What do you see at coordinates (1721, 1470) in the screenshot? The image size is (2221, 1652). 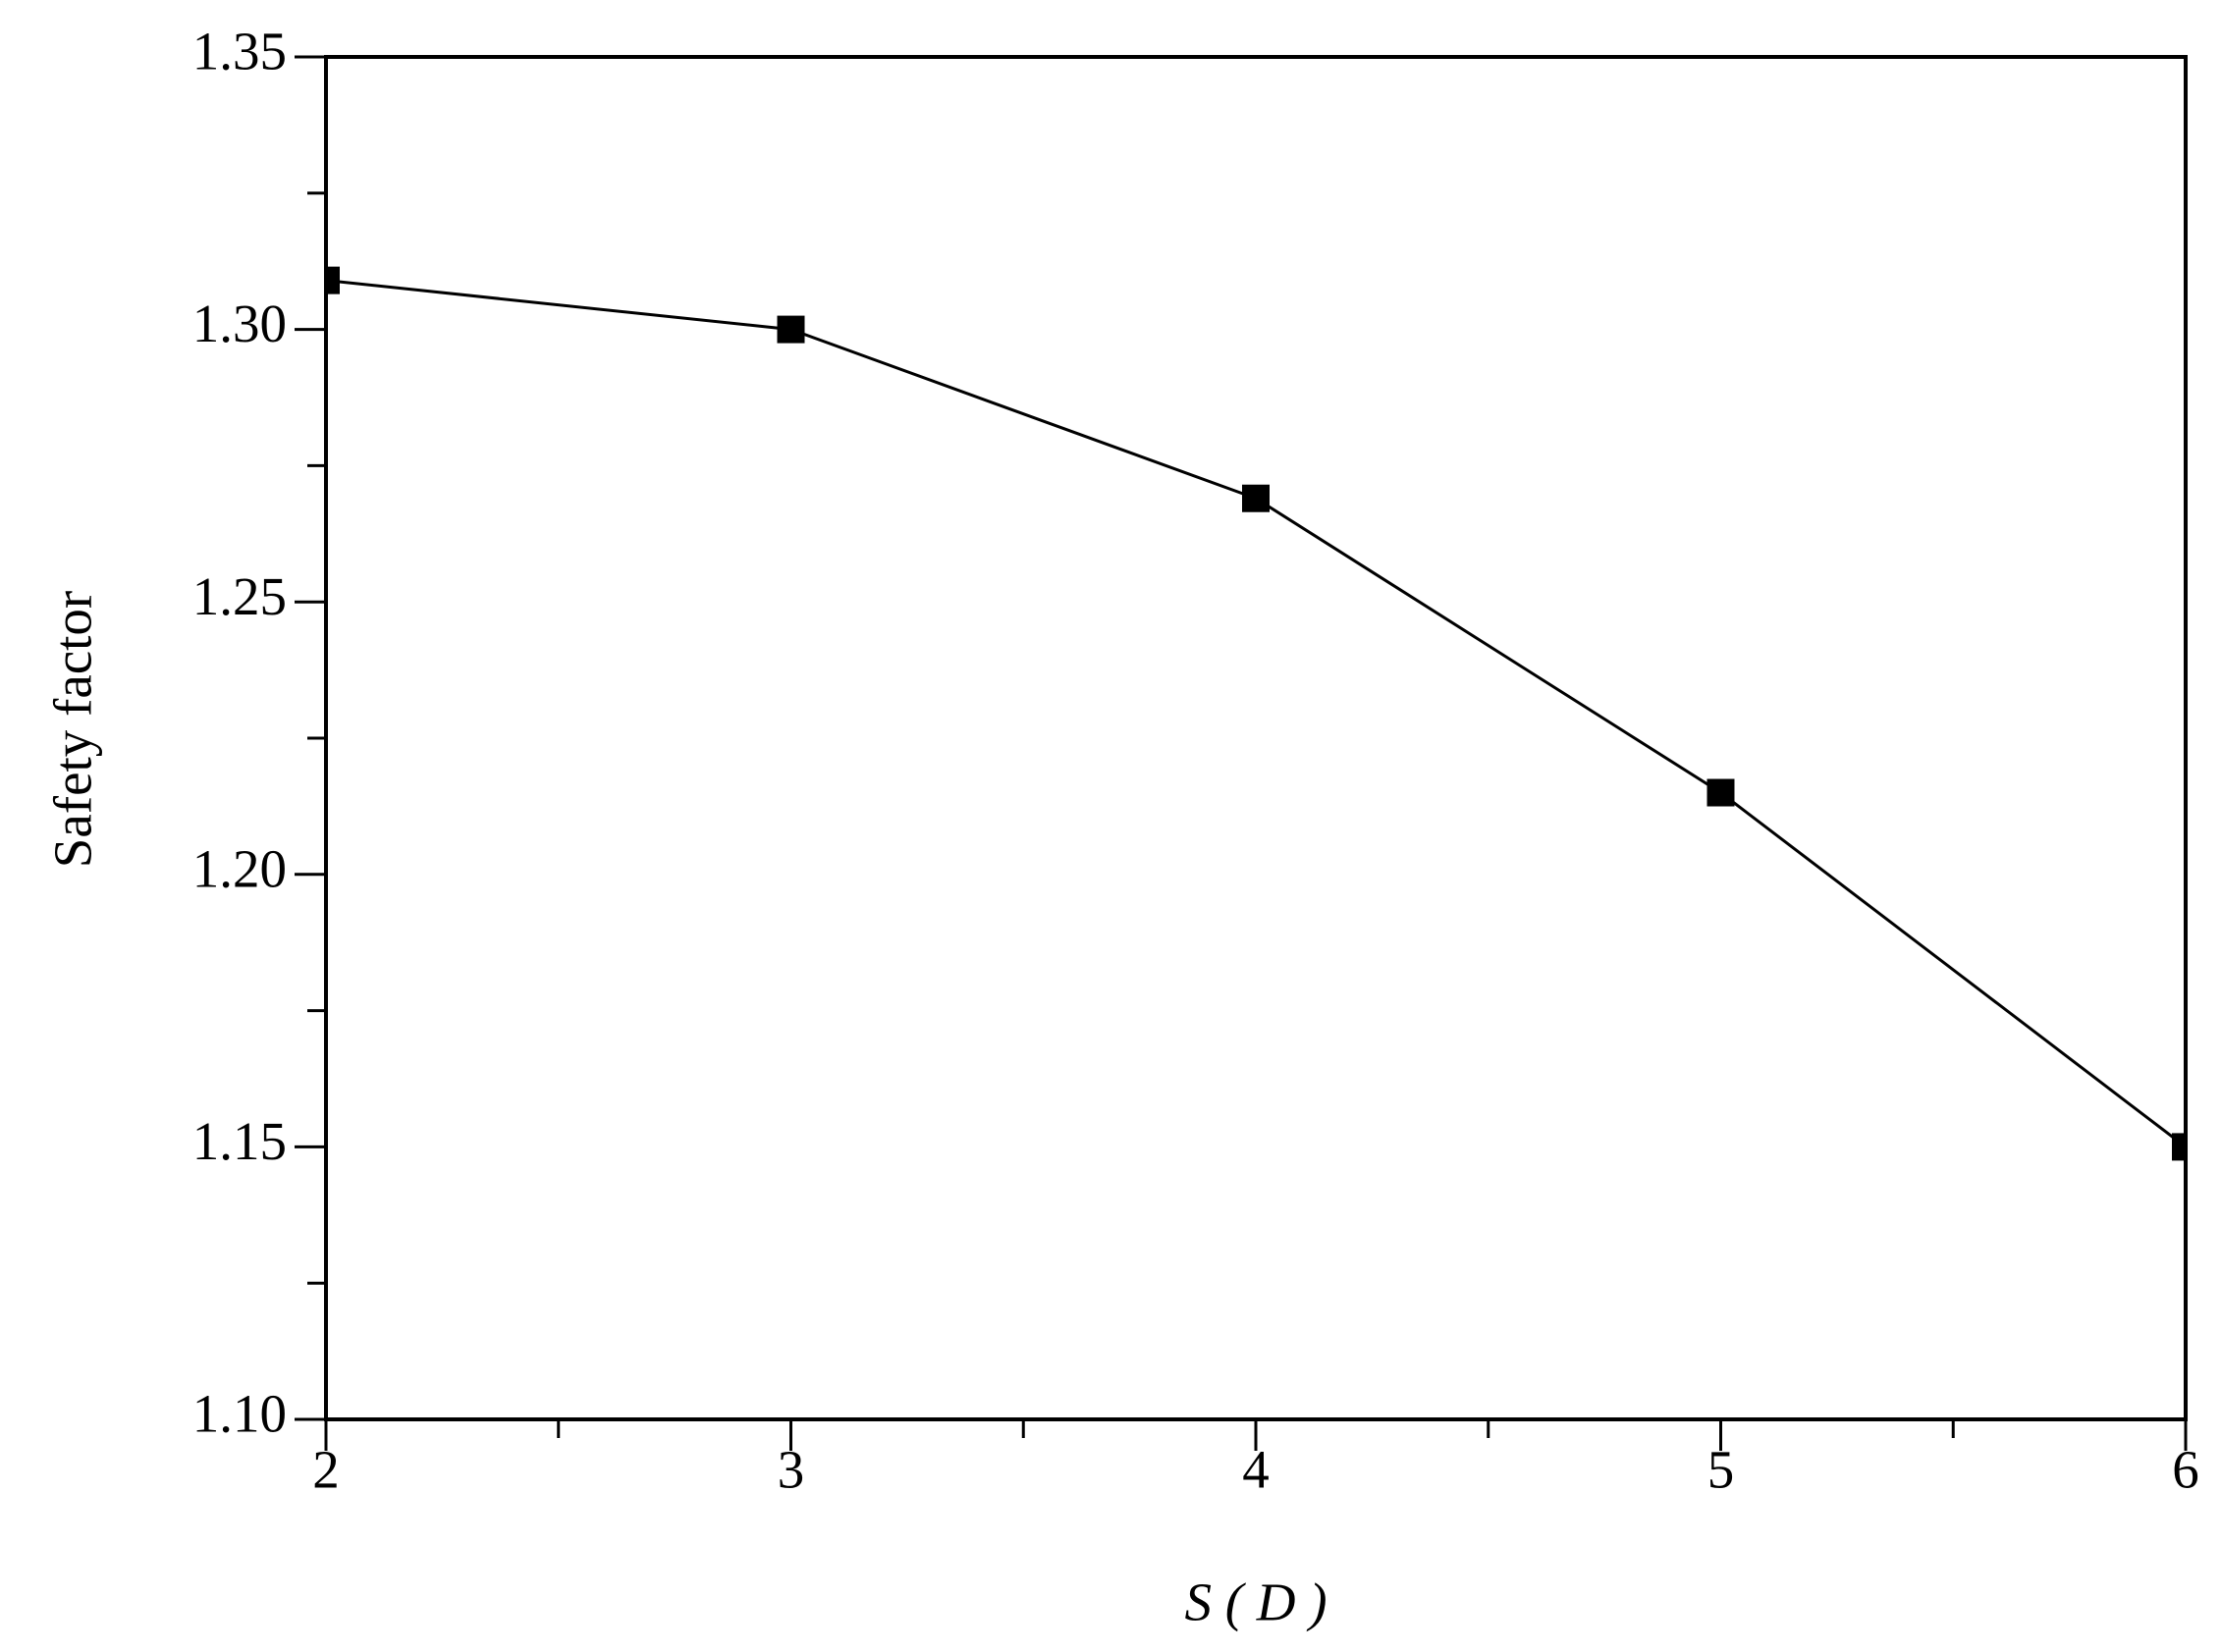 I see `x-tick-label: 5` at bounding box center [1721, 1470].